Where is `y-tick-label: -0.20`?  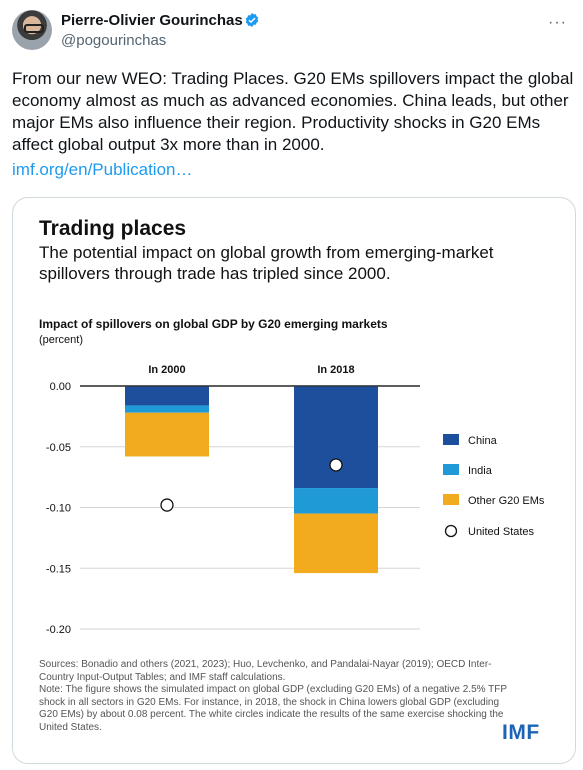 y-tick-label: -0.20 is located at coordinates (58, 630).